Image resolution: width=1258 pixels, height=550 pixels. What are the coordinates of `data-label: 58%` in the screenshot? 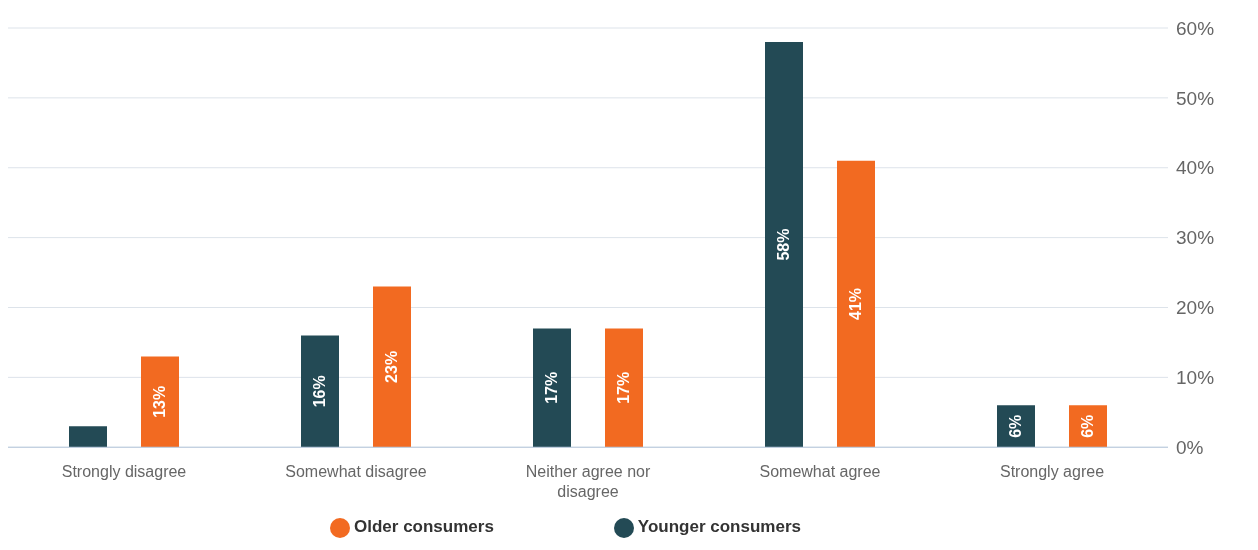 It's located at (784, 244).